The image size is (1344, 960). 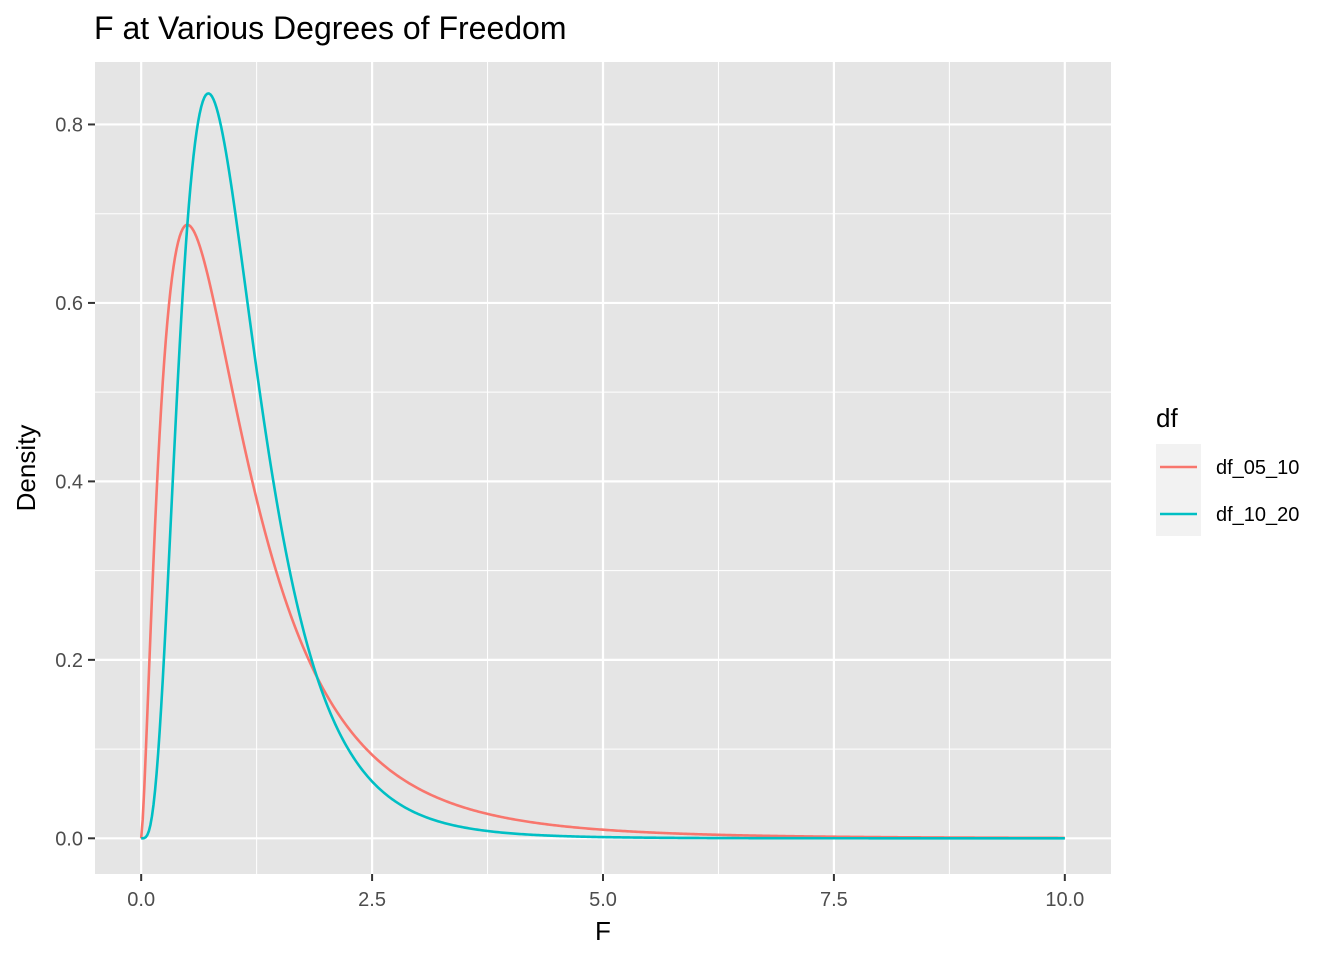 I want to click on legend: df df_05_10 df_10_20, so click(x=1227, y=469).